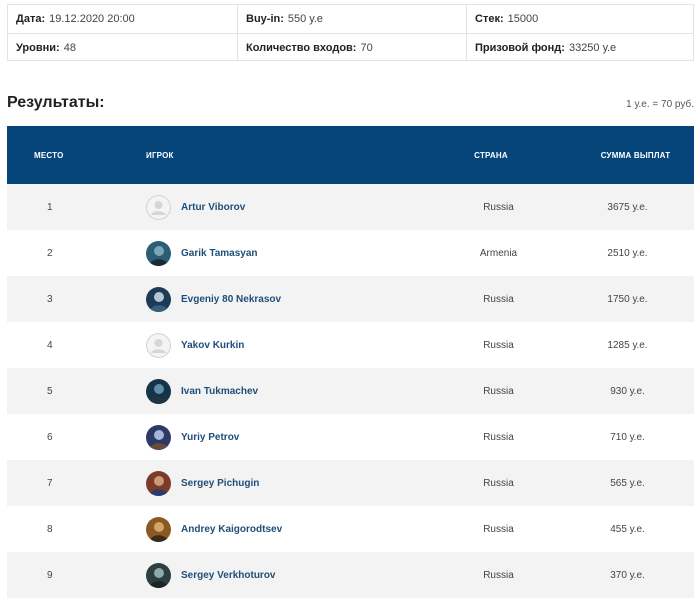 This screenshot has height=602, width=700. Describe the element at coordinates (366, 47) in the screenshot. I see `entries-value: 70` at that location.